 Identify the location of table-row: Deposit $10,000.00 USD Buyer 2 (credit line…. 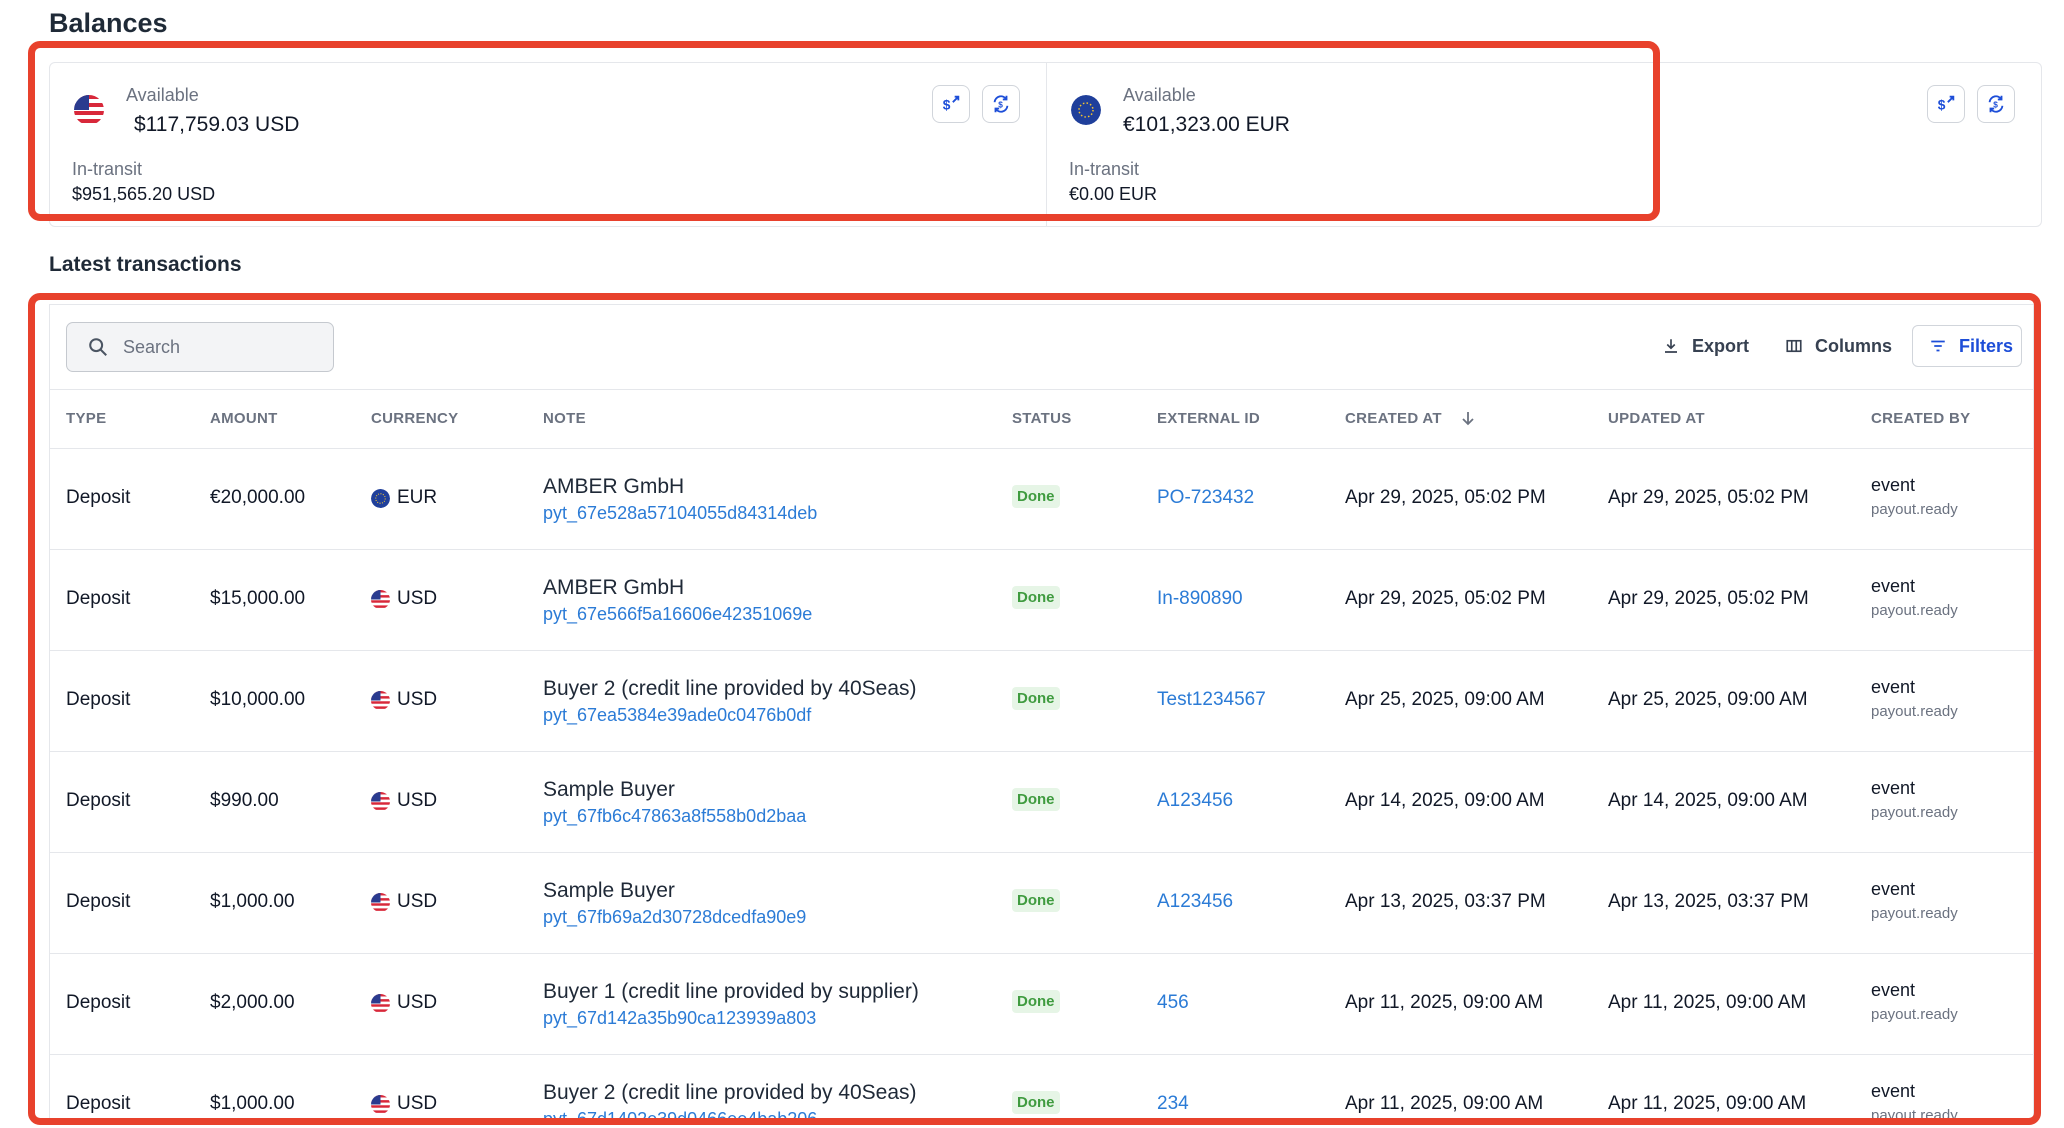
(1041, 701).